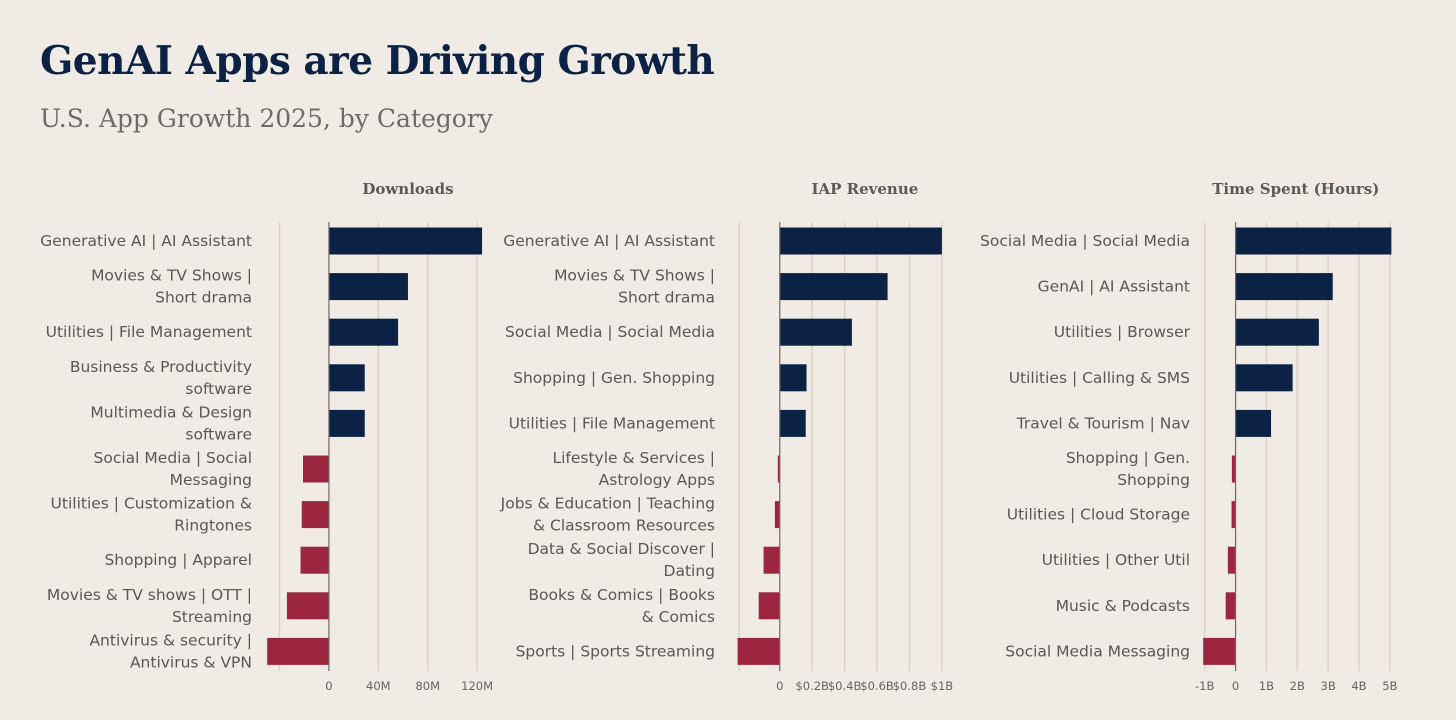  What do you see at coordinates (657, 480) in the screenshot?
I see `category-label-line: Astrology Apps` at bounding box center [657, 480].